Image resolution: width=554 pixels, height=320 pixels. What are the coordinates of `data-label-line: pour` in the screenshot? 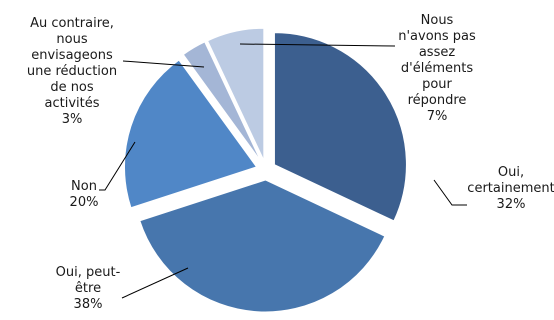 It's located at (437, 84).